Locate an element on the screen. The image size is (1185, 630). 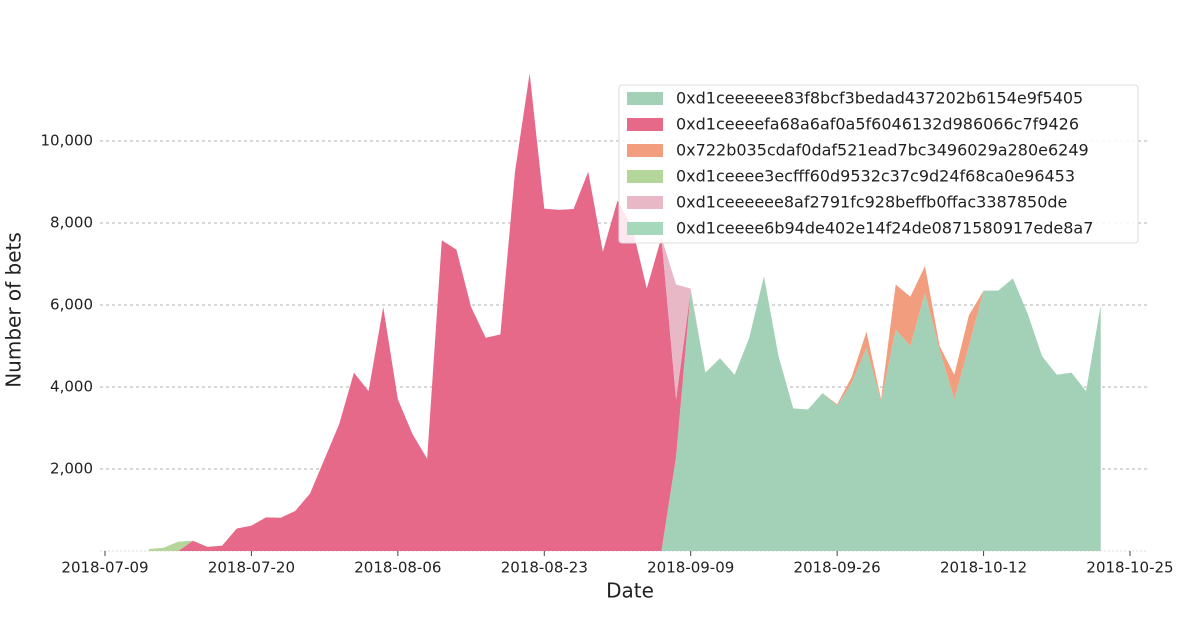
x-tick-label: 2018-08-06 is located at coordinates (397, 568).